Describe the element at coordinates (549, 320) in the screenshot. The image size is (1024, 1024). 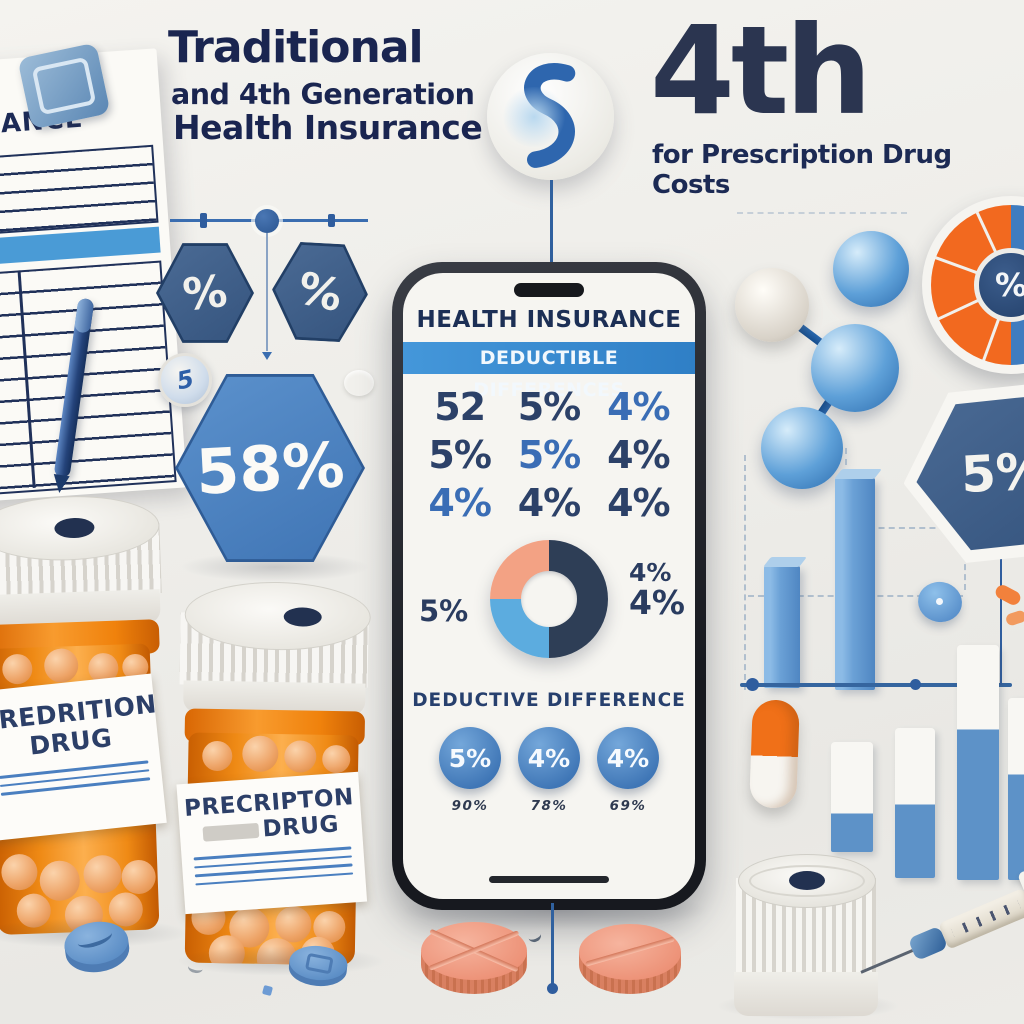
I see `screen-title: HEALTH INSURANCE` at that location.